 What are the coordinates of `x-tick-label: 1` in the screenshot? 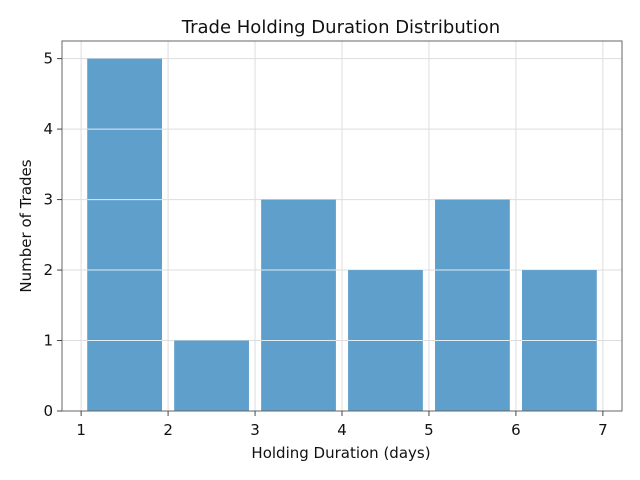 It's located at (81, 430).